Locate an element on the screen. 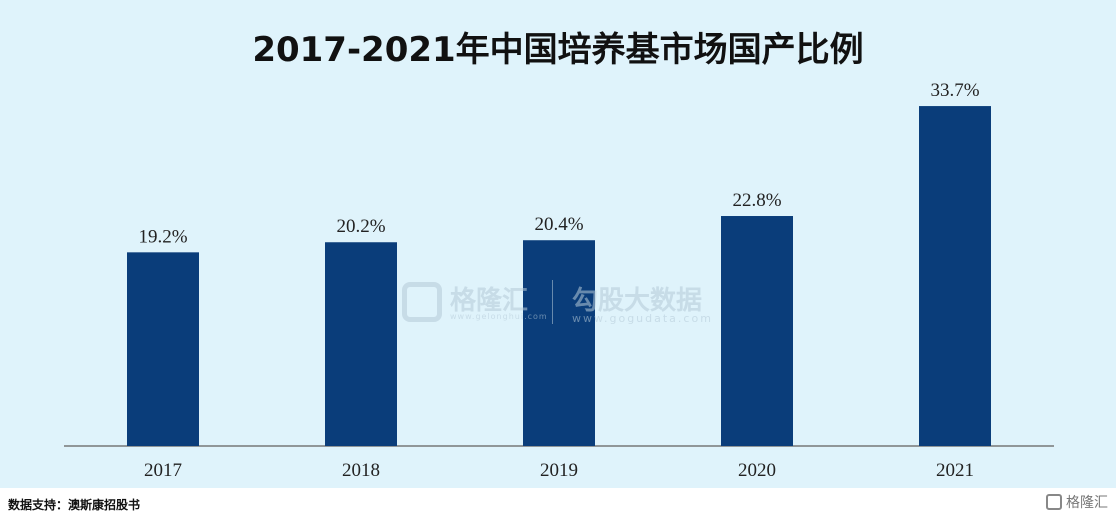 This screenshot has height=517, width=1116. source-note: 数据支持：澳斯康招股书 is located at coordinates (74, 505).